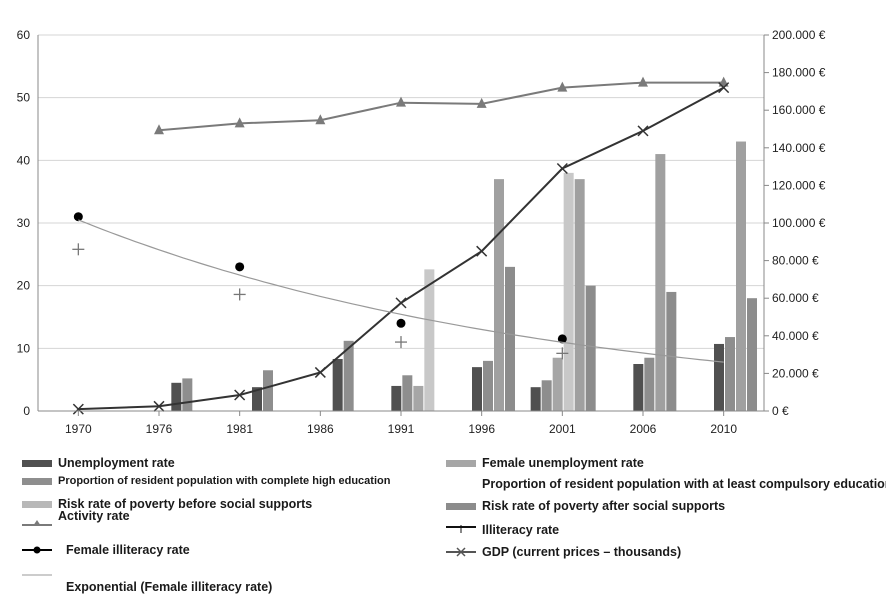  I want to click on y-right-tick-label: 120.000 €, so click(799, 185).